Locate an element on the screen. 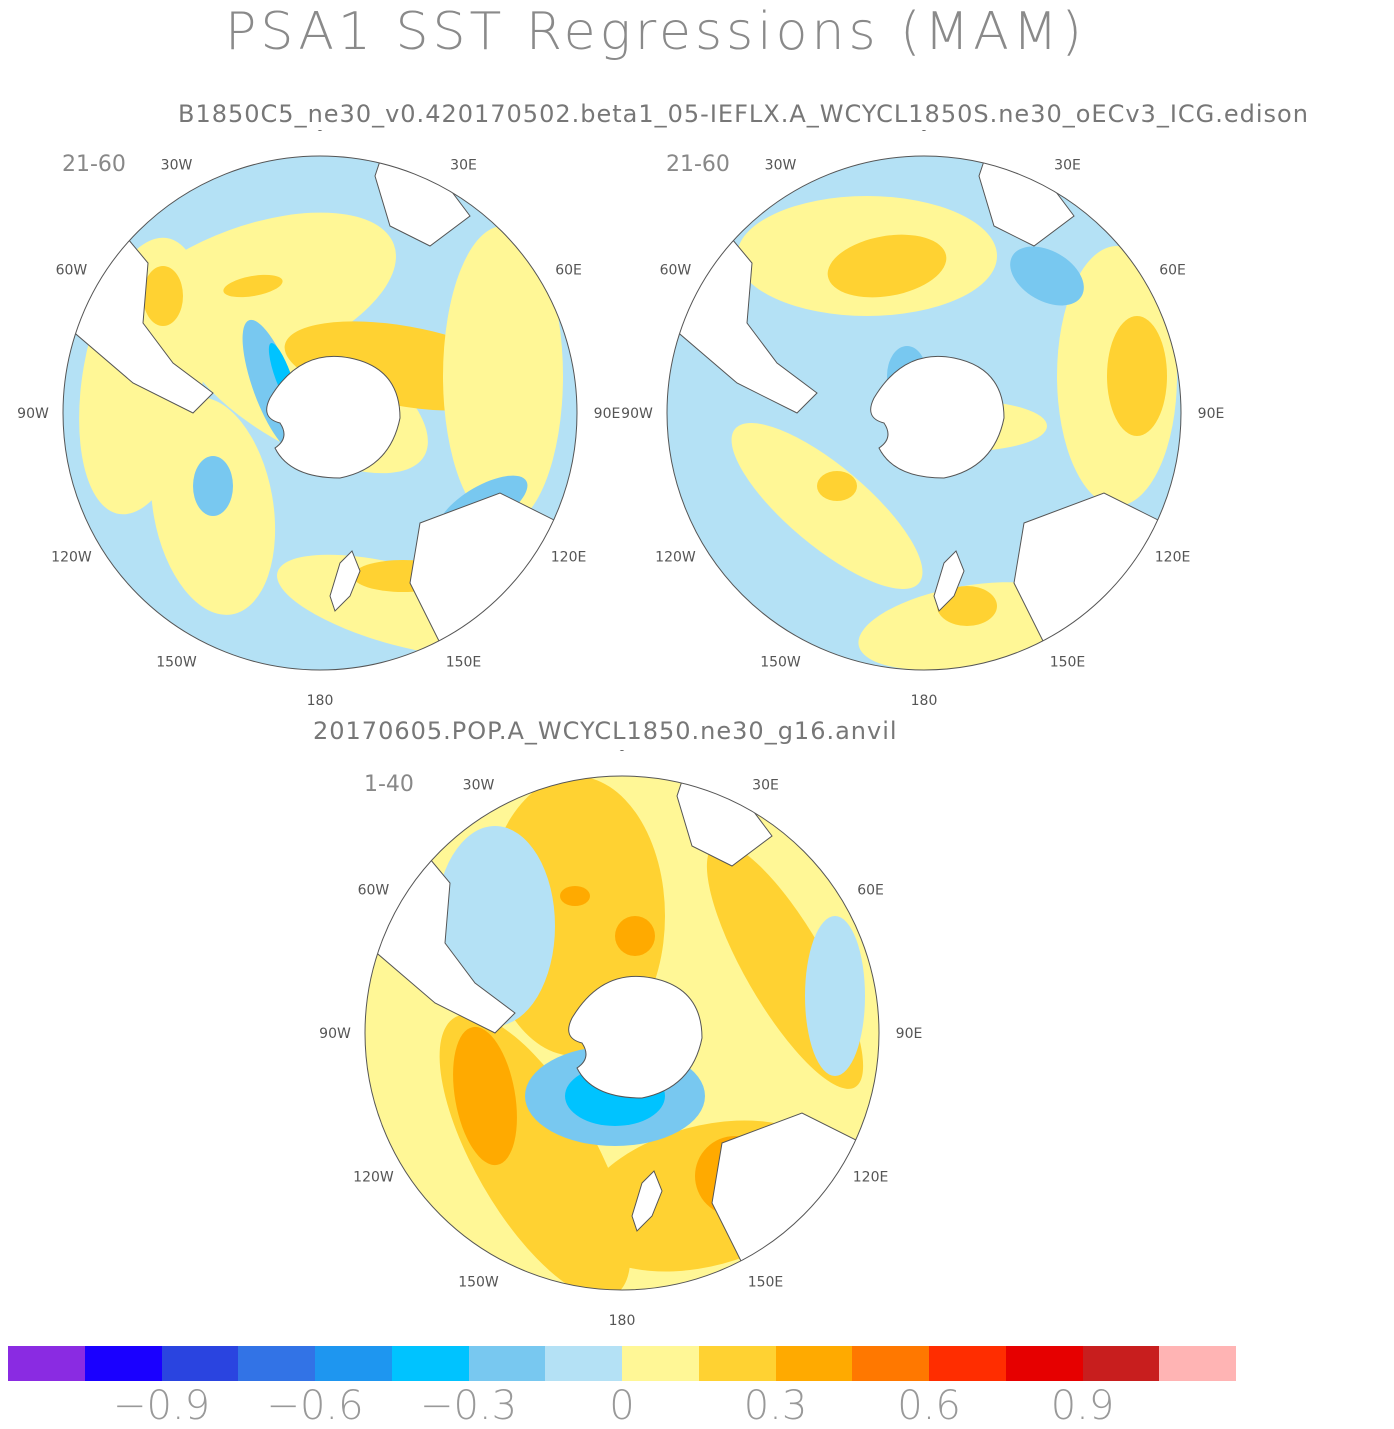 The width and height of the screenshot is (1394, 1429). panel-3-period-label: 1-40 is located at coordinates (389, 784).